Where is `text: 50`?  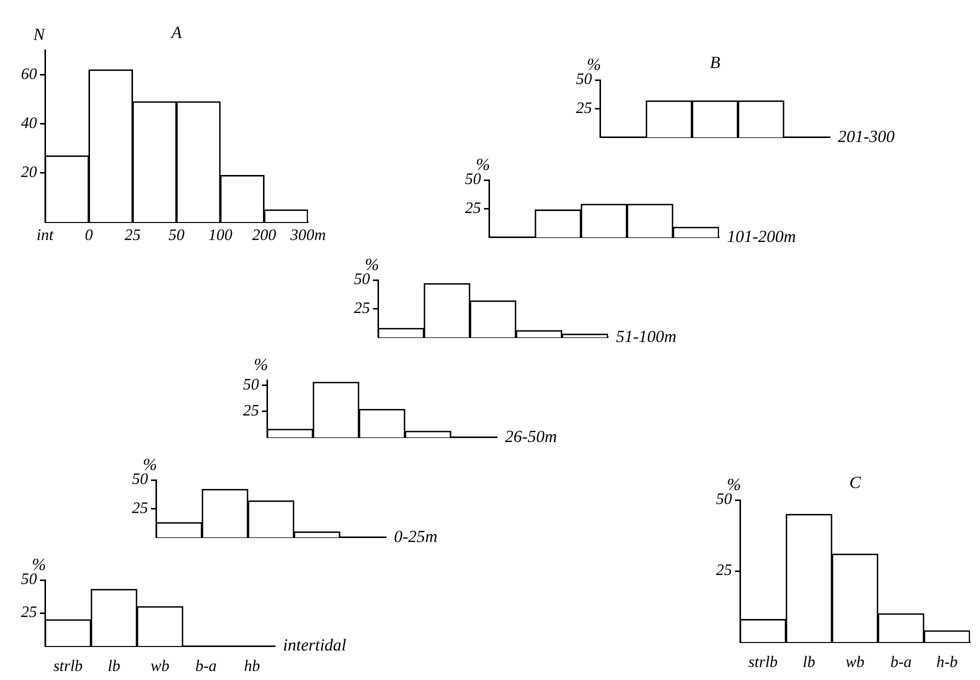 text: 50 is located at coordinates (176, 235).